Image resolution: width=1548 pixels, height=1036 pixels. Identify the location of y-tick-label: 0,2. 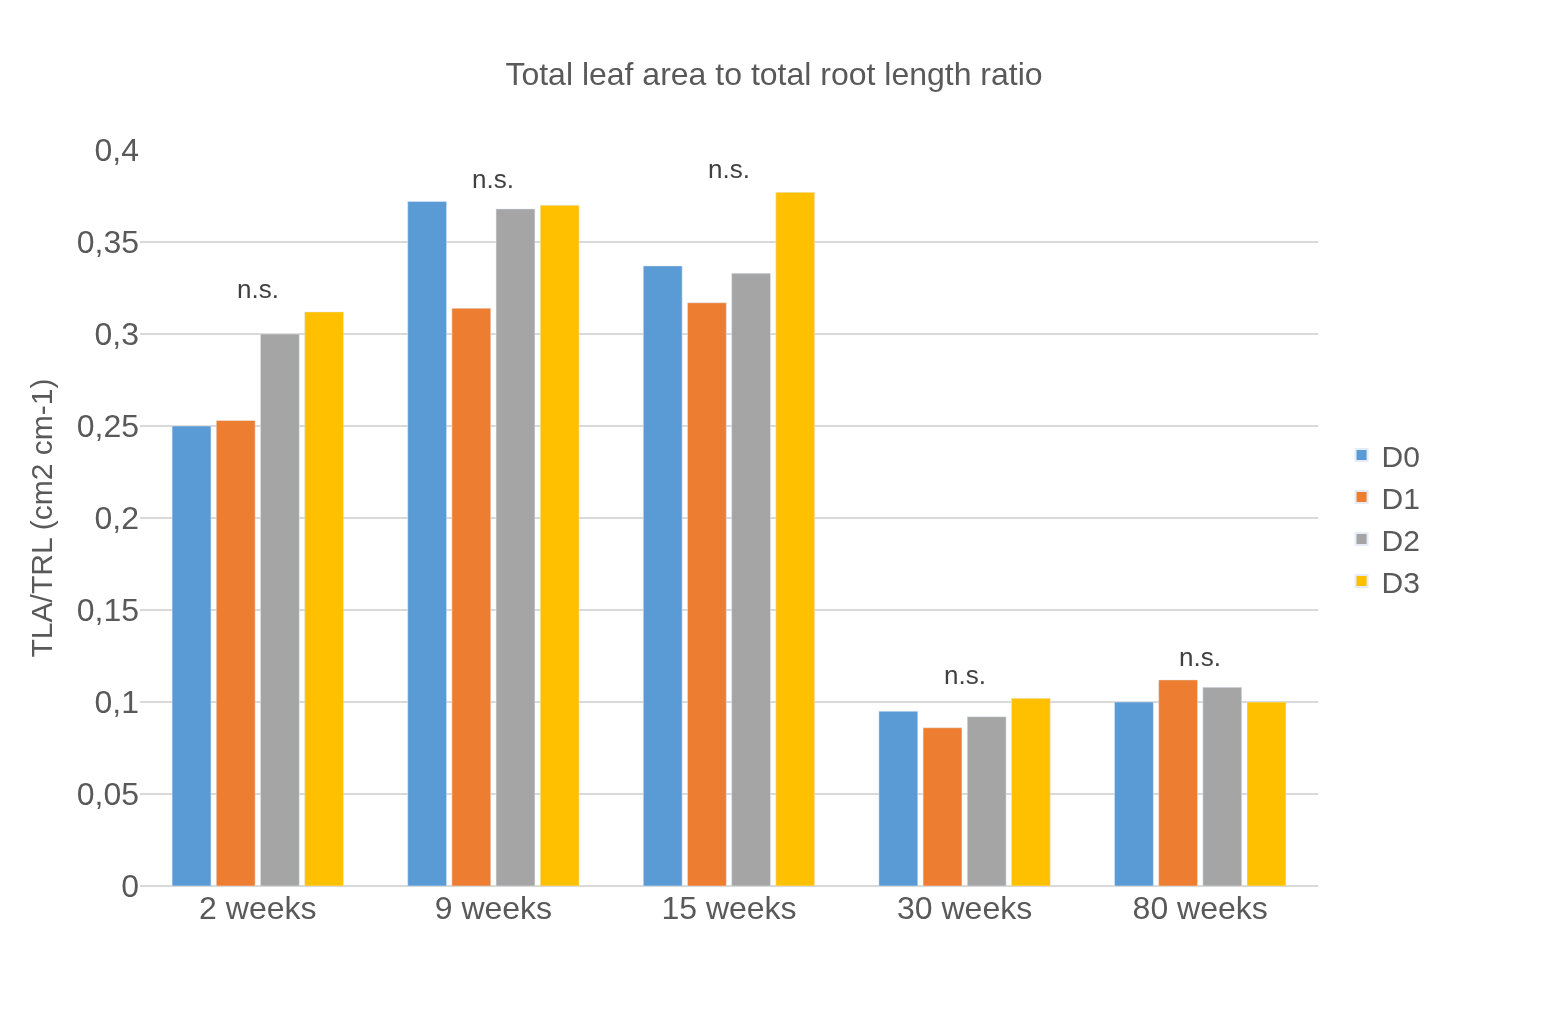
(116, 518).